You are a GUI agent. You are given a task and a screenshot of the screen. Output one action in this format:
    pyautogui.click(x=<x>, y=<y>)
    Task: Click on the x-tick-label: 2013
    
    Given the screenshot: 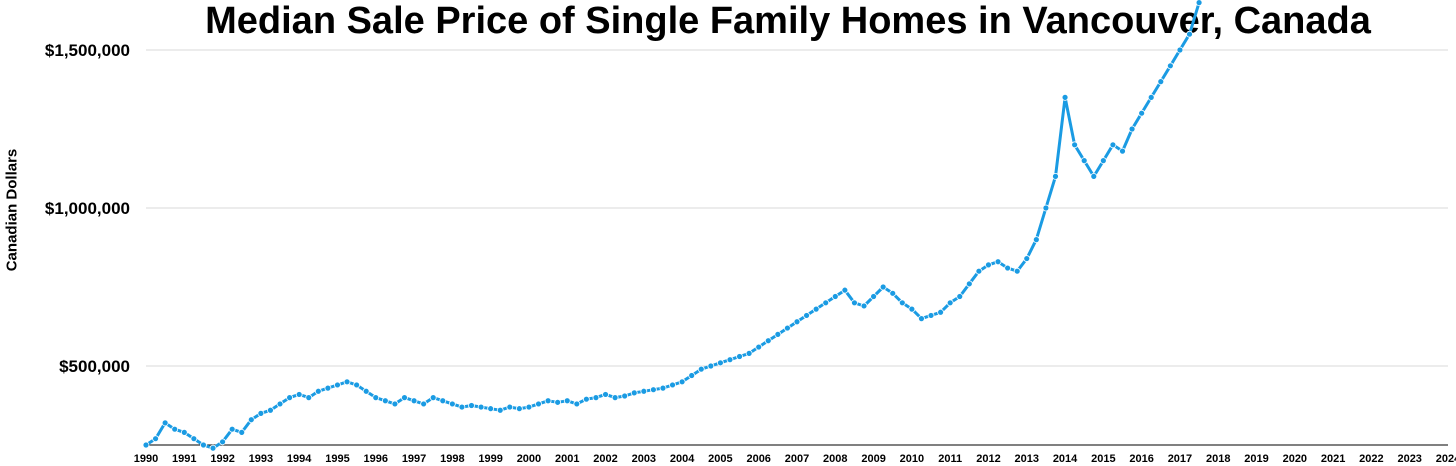 What is the action you would take?
    pyautogui.click(x=1027, y=459)
    